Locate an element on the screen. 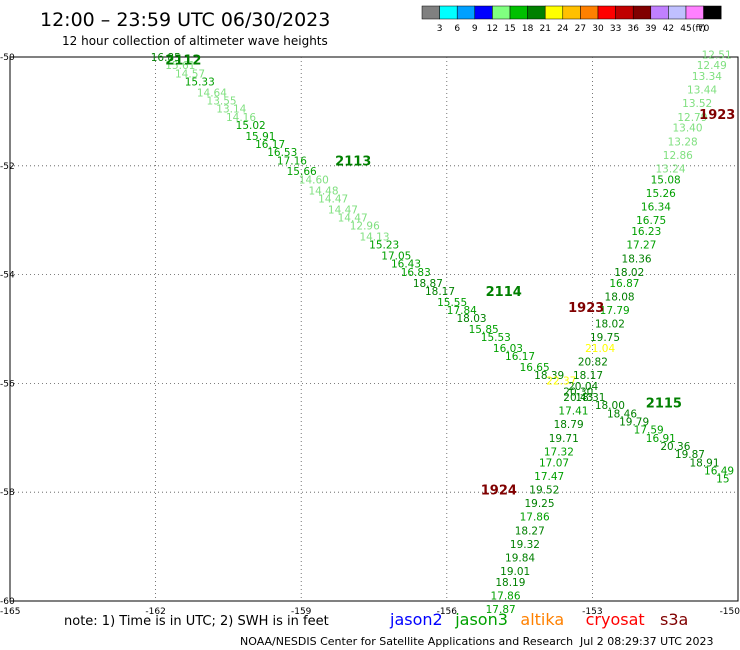 The image size is (740, 650). swh-value: 15.33 is located at coordinates (200, 82).